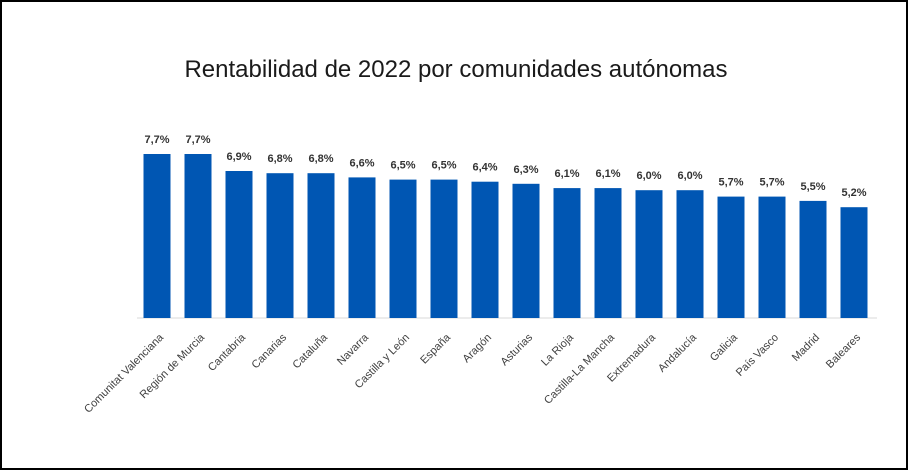 This screenshot has height=470, width=908. What do you see at coordinates (310, 351) in the screenshot?
I see `category-label-4: Cataluña` at bounding box center [310, 351].